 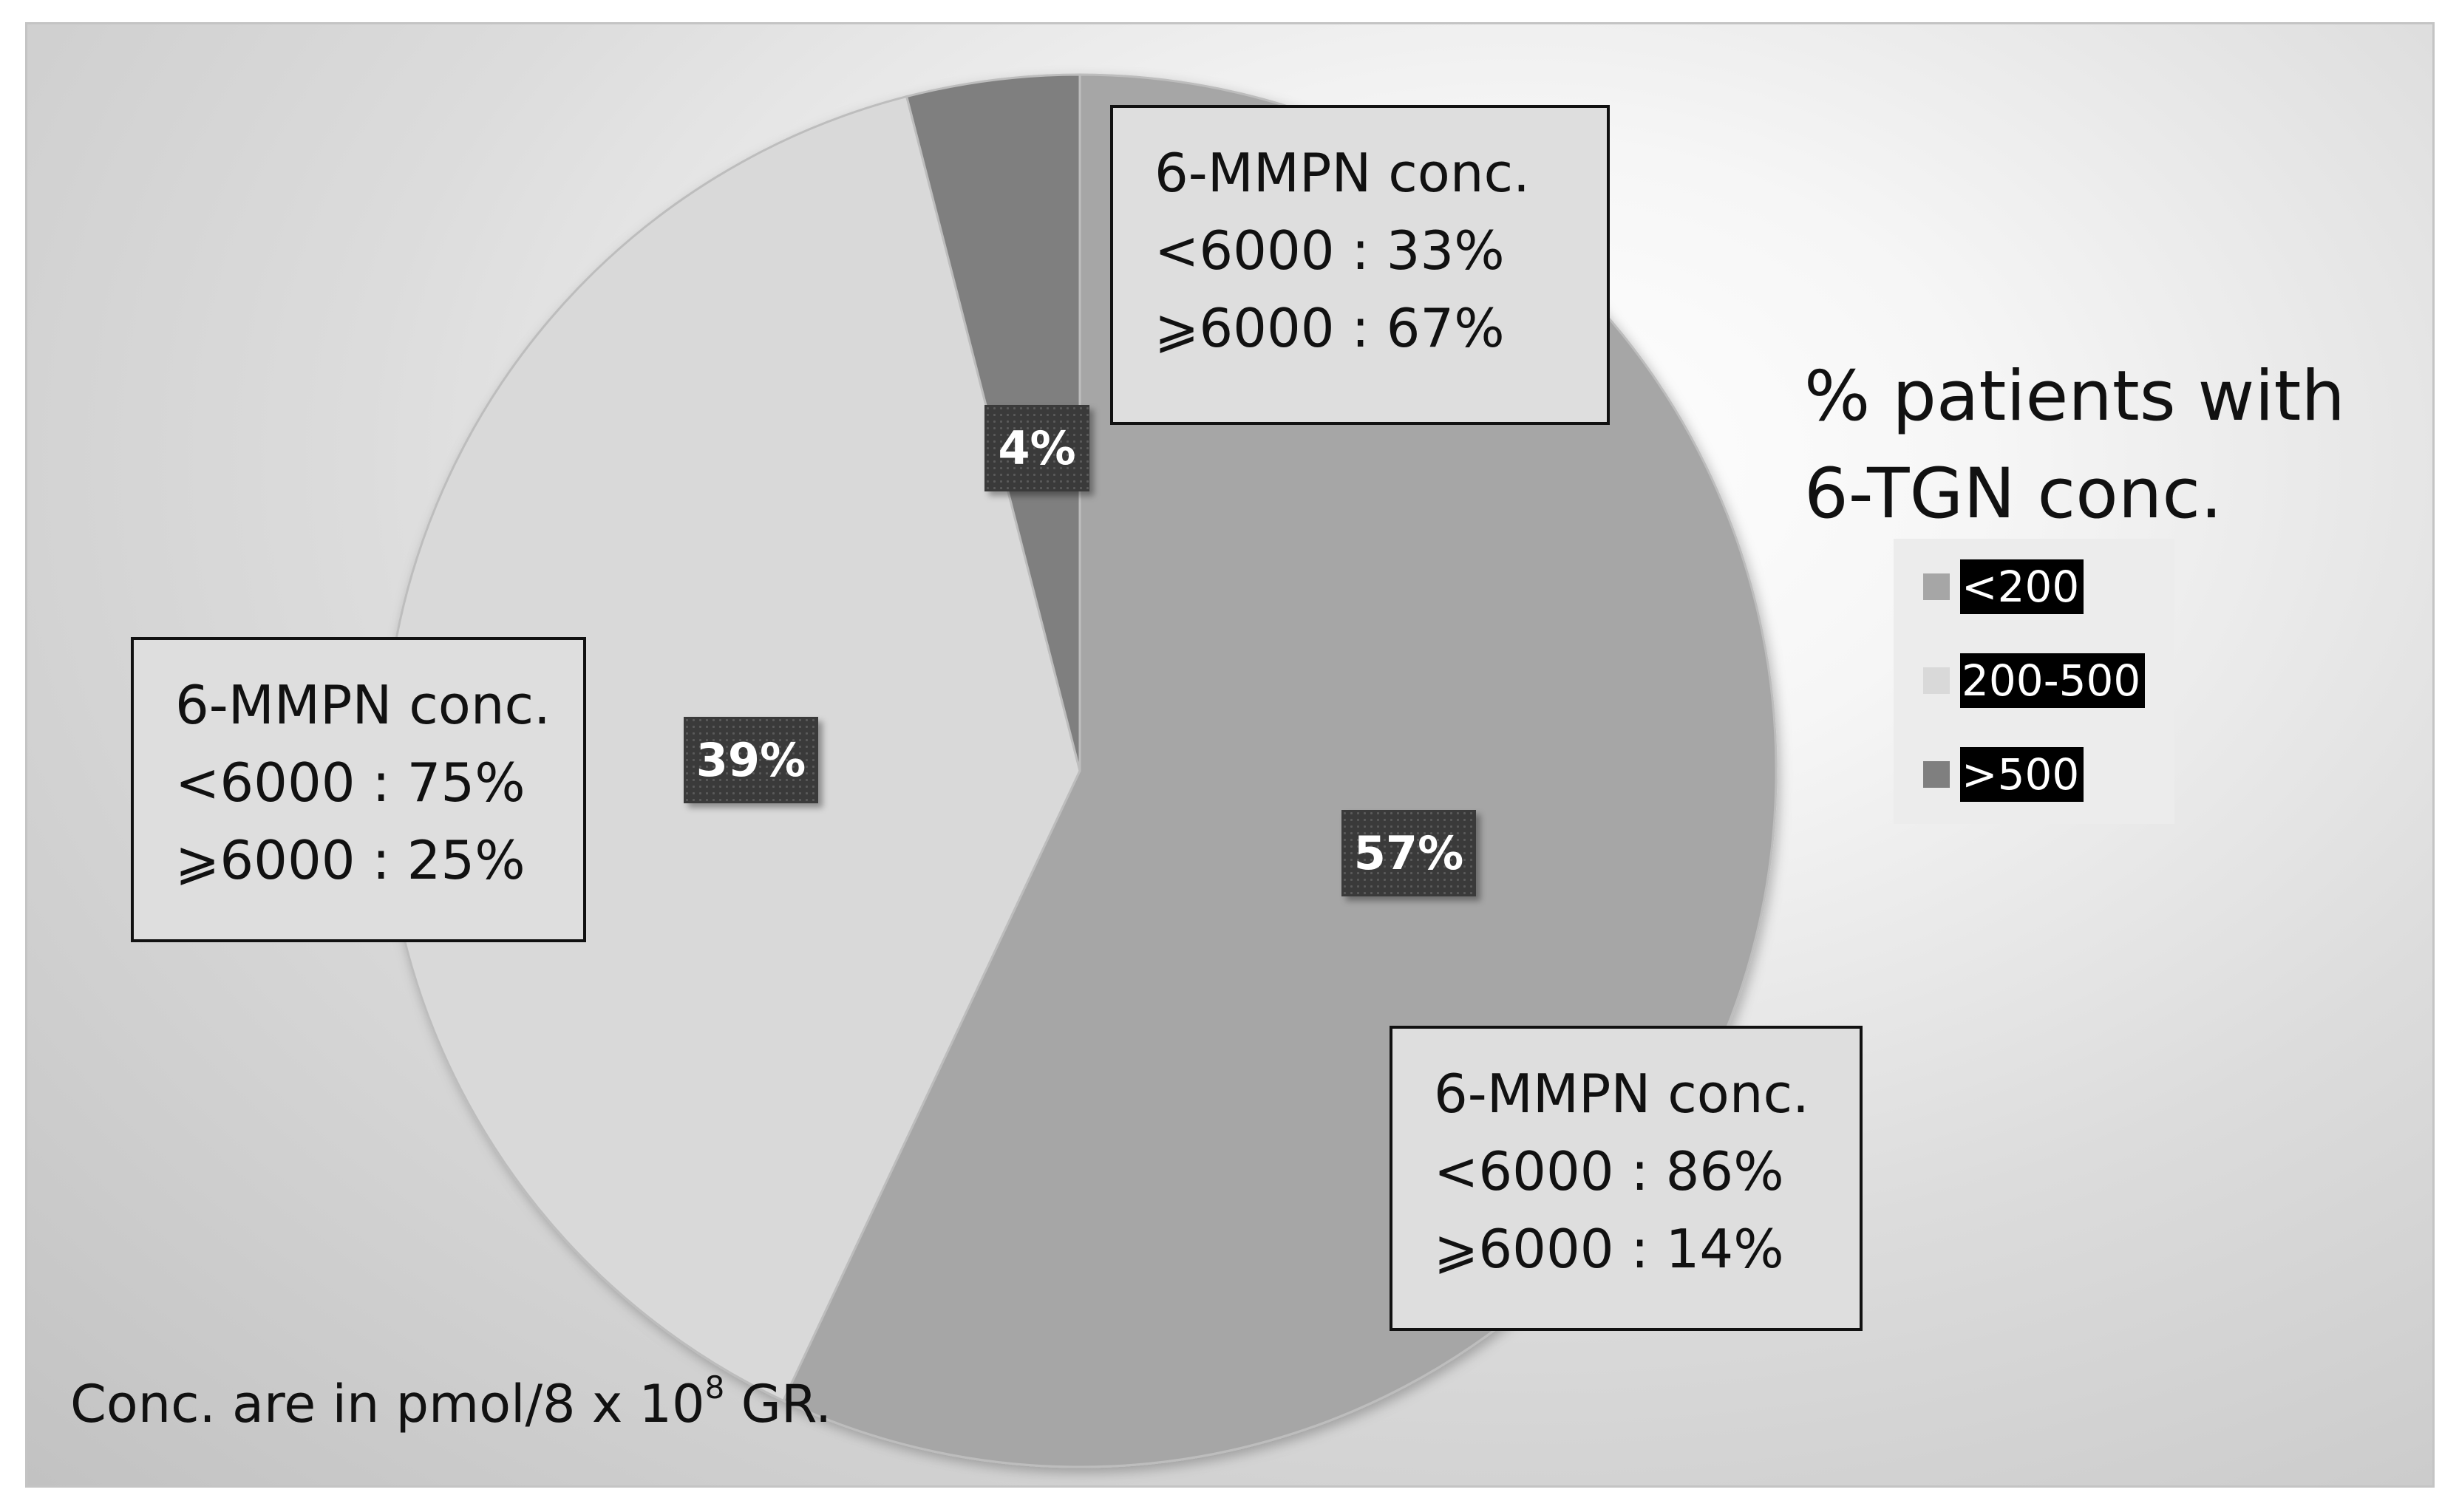 I want to click on data-label-200-500: 39%, so click(x=751, y=760).